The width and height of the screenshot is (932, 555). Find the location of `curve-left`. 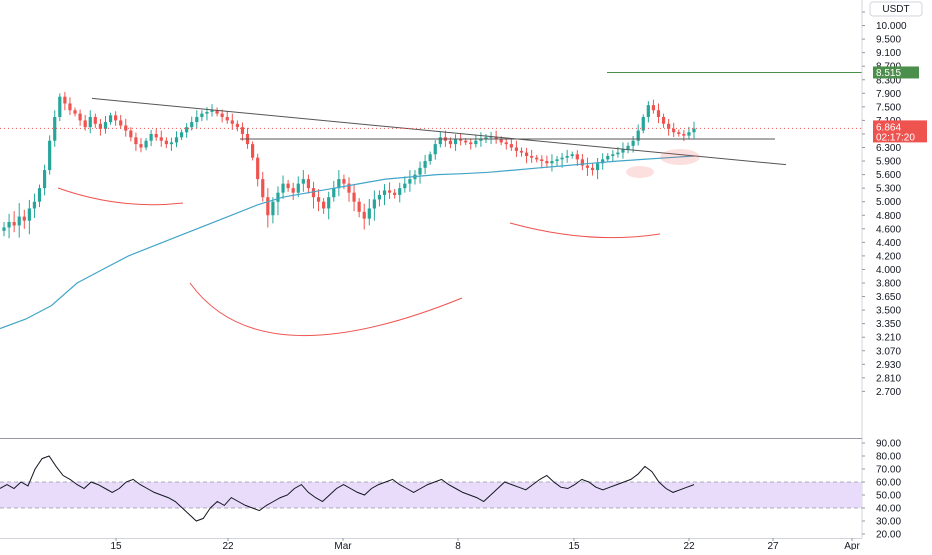

curve-left is located at coordinates (120, 196).